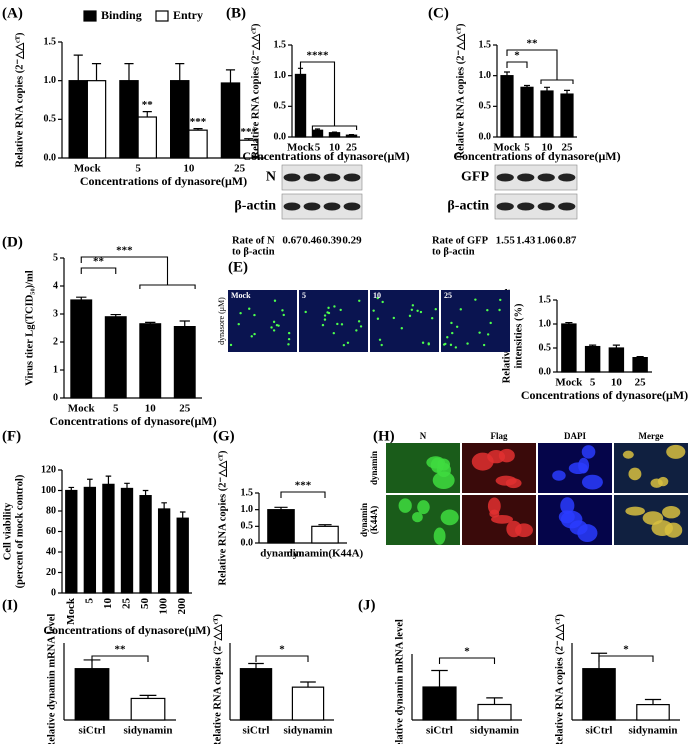 The width and height of the screenshot is (696, 744). What do you see at coordinates (247, 526) in the screenshot?
I see `y-tick-label: 0.5` at bounding box center [247, 526].